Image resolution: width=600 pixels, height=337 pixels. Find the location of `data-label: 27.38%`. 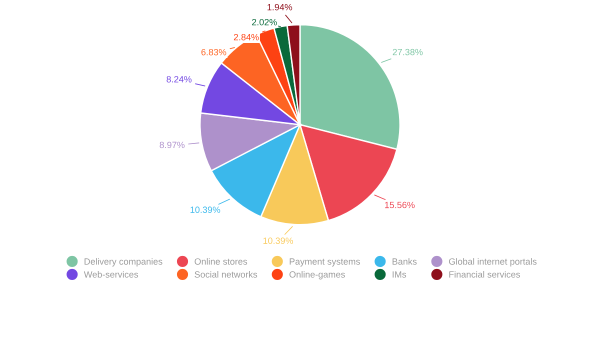

data-label: 27.38% is located at coordinates (407, 52).